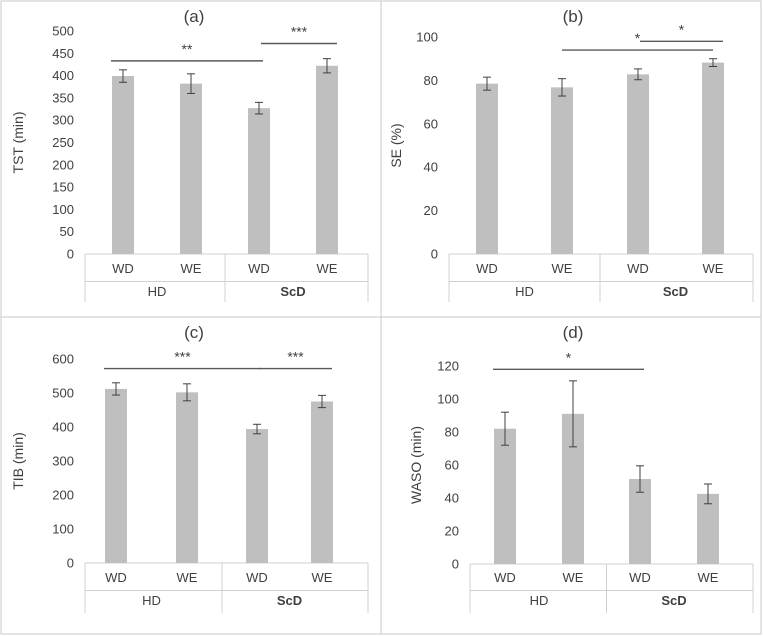  I want to click on y-tick-label-b-5: 100, so click(427, 37).